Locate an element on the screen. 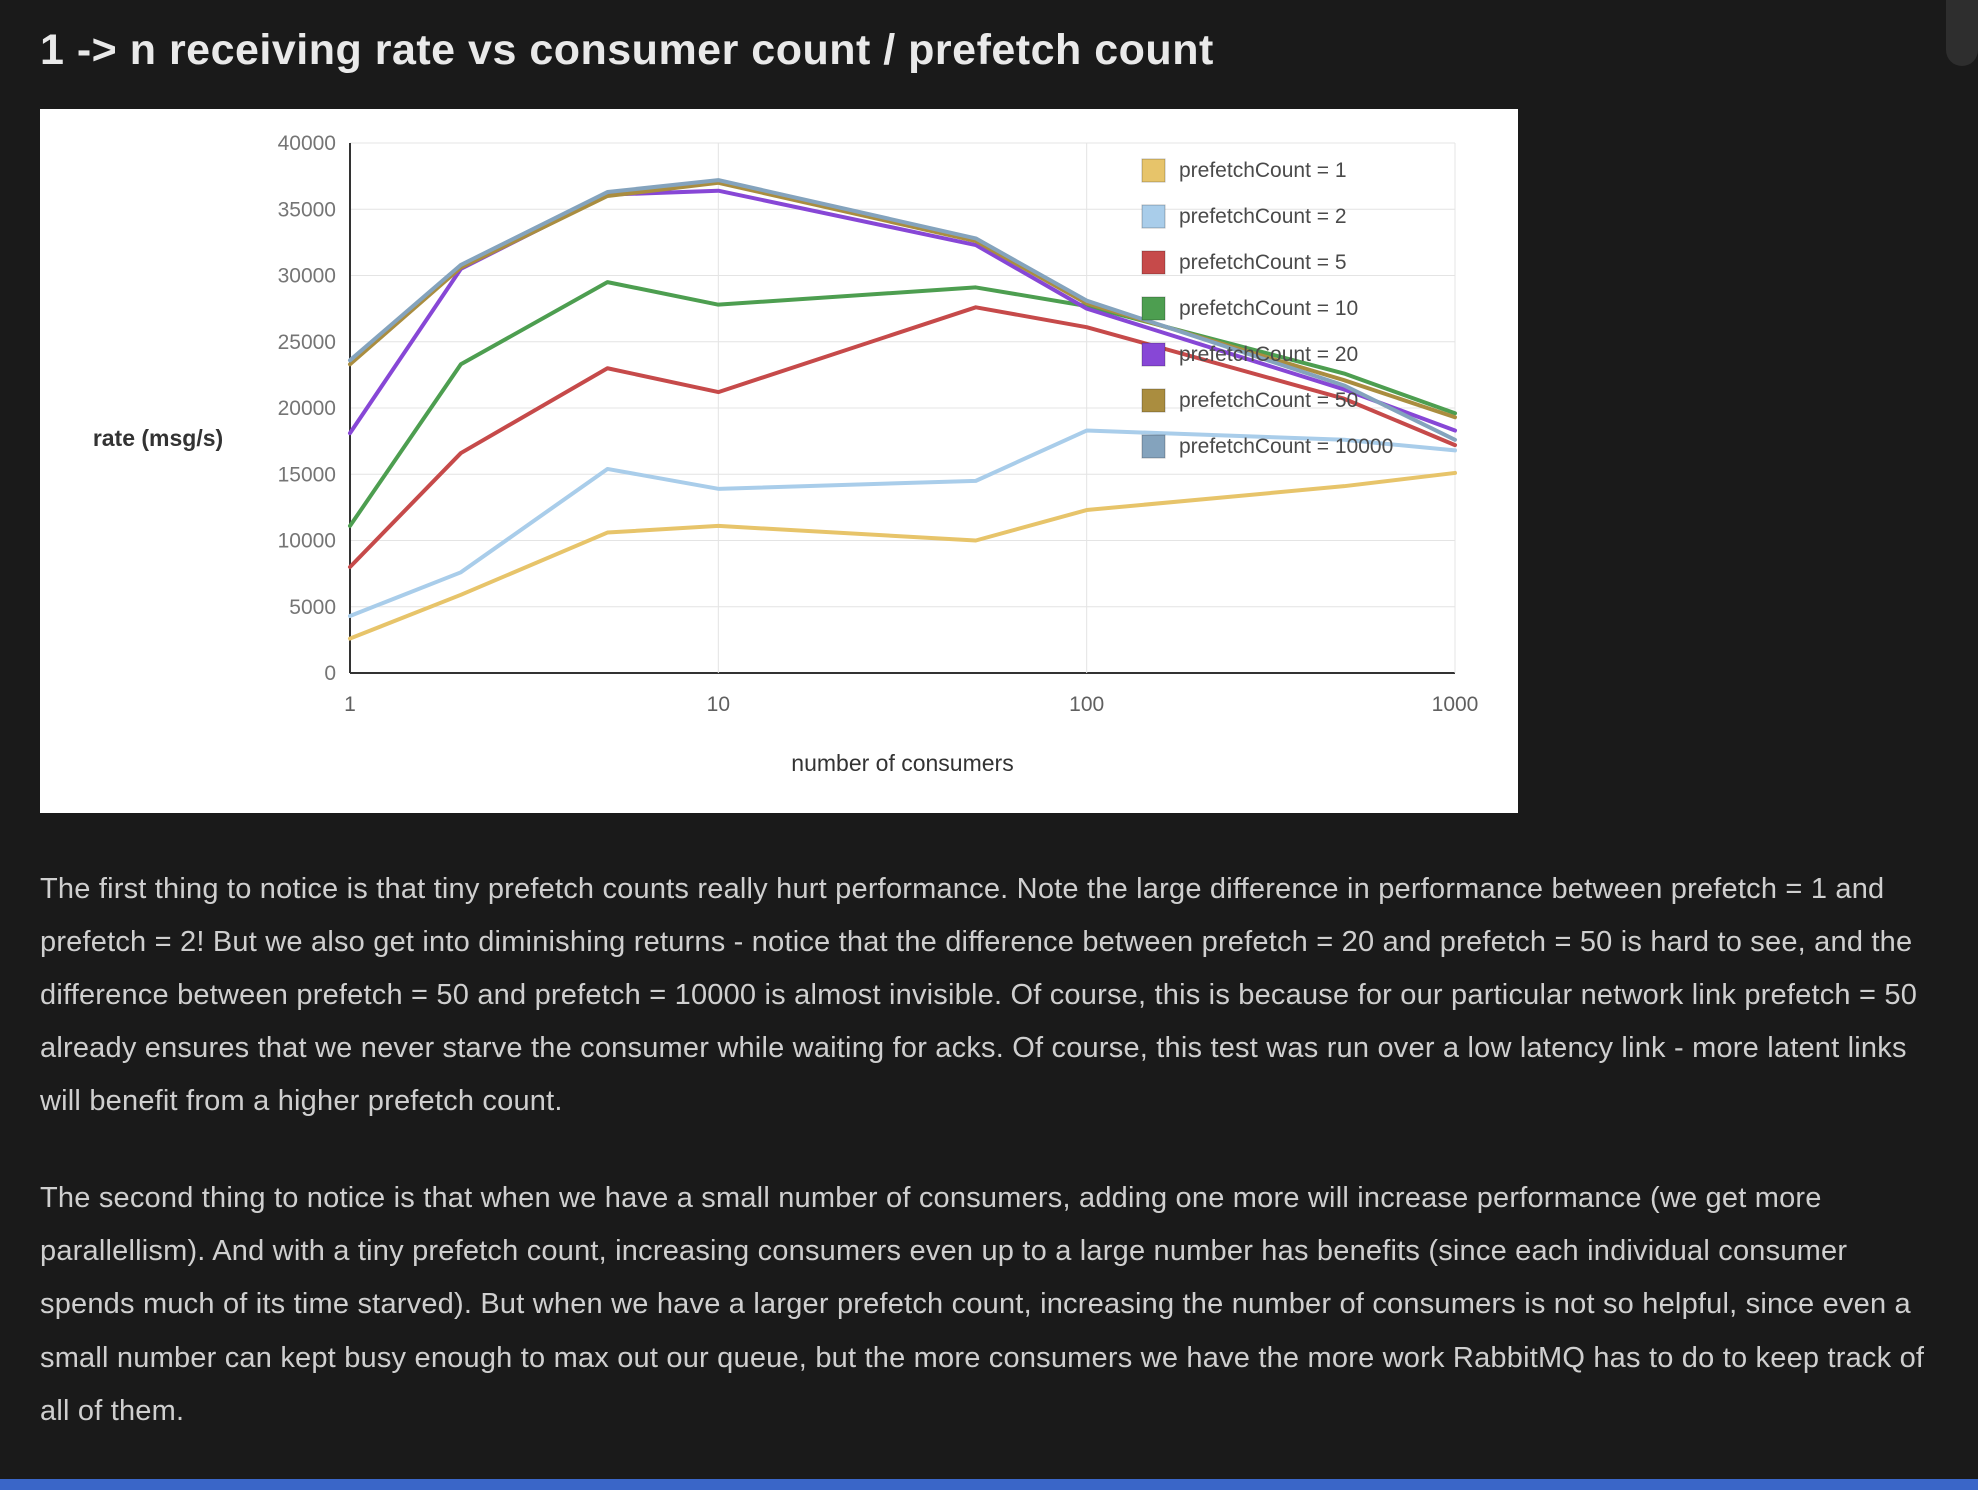  svg-text: 10 is located at coordinates (718, 704).